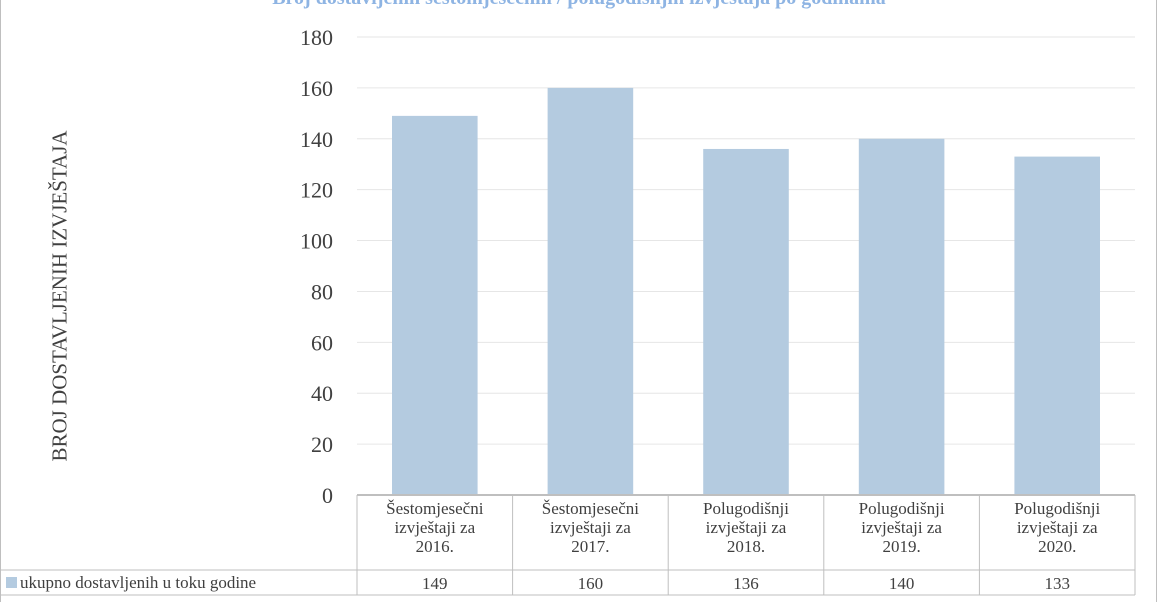 The height and width of the screenshot is (603, 1158). What do you see at coordinates (322, 393) in the screenshot?
I see `y-tick-label: 40` at bounding box center [322, 393].